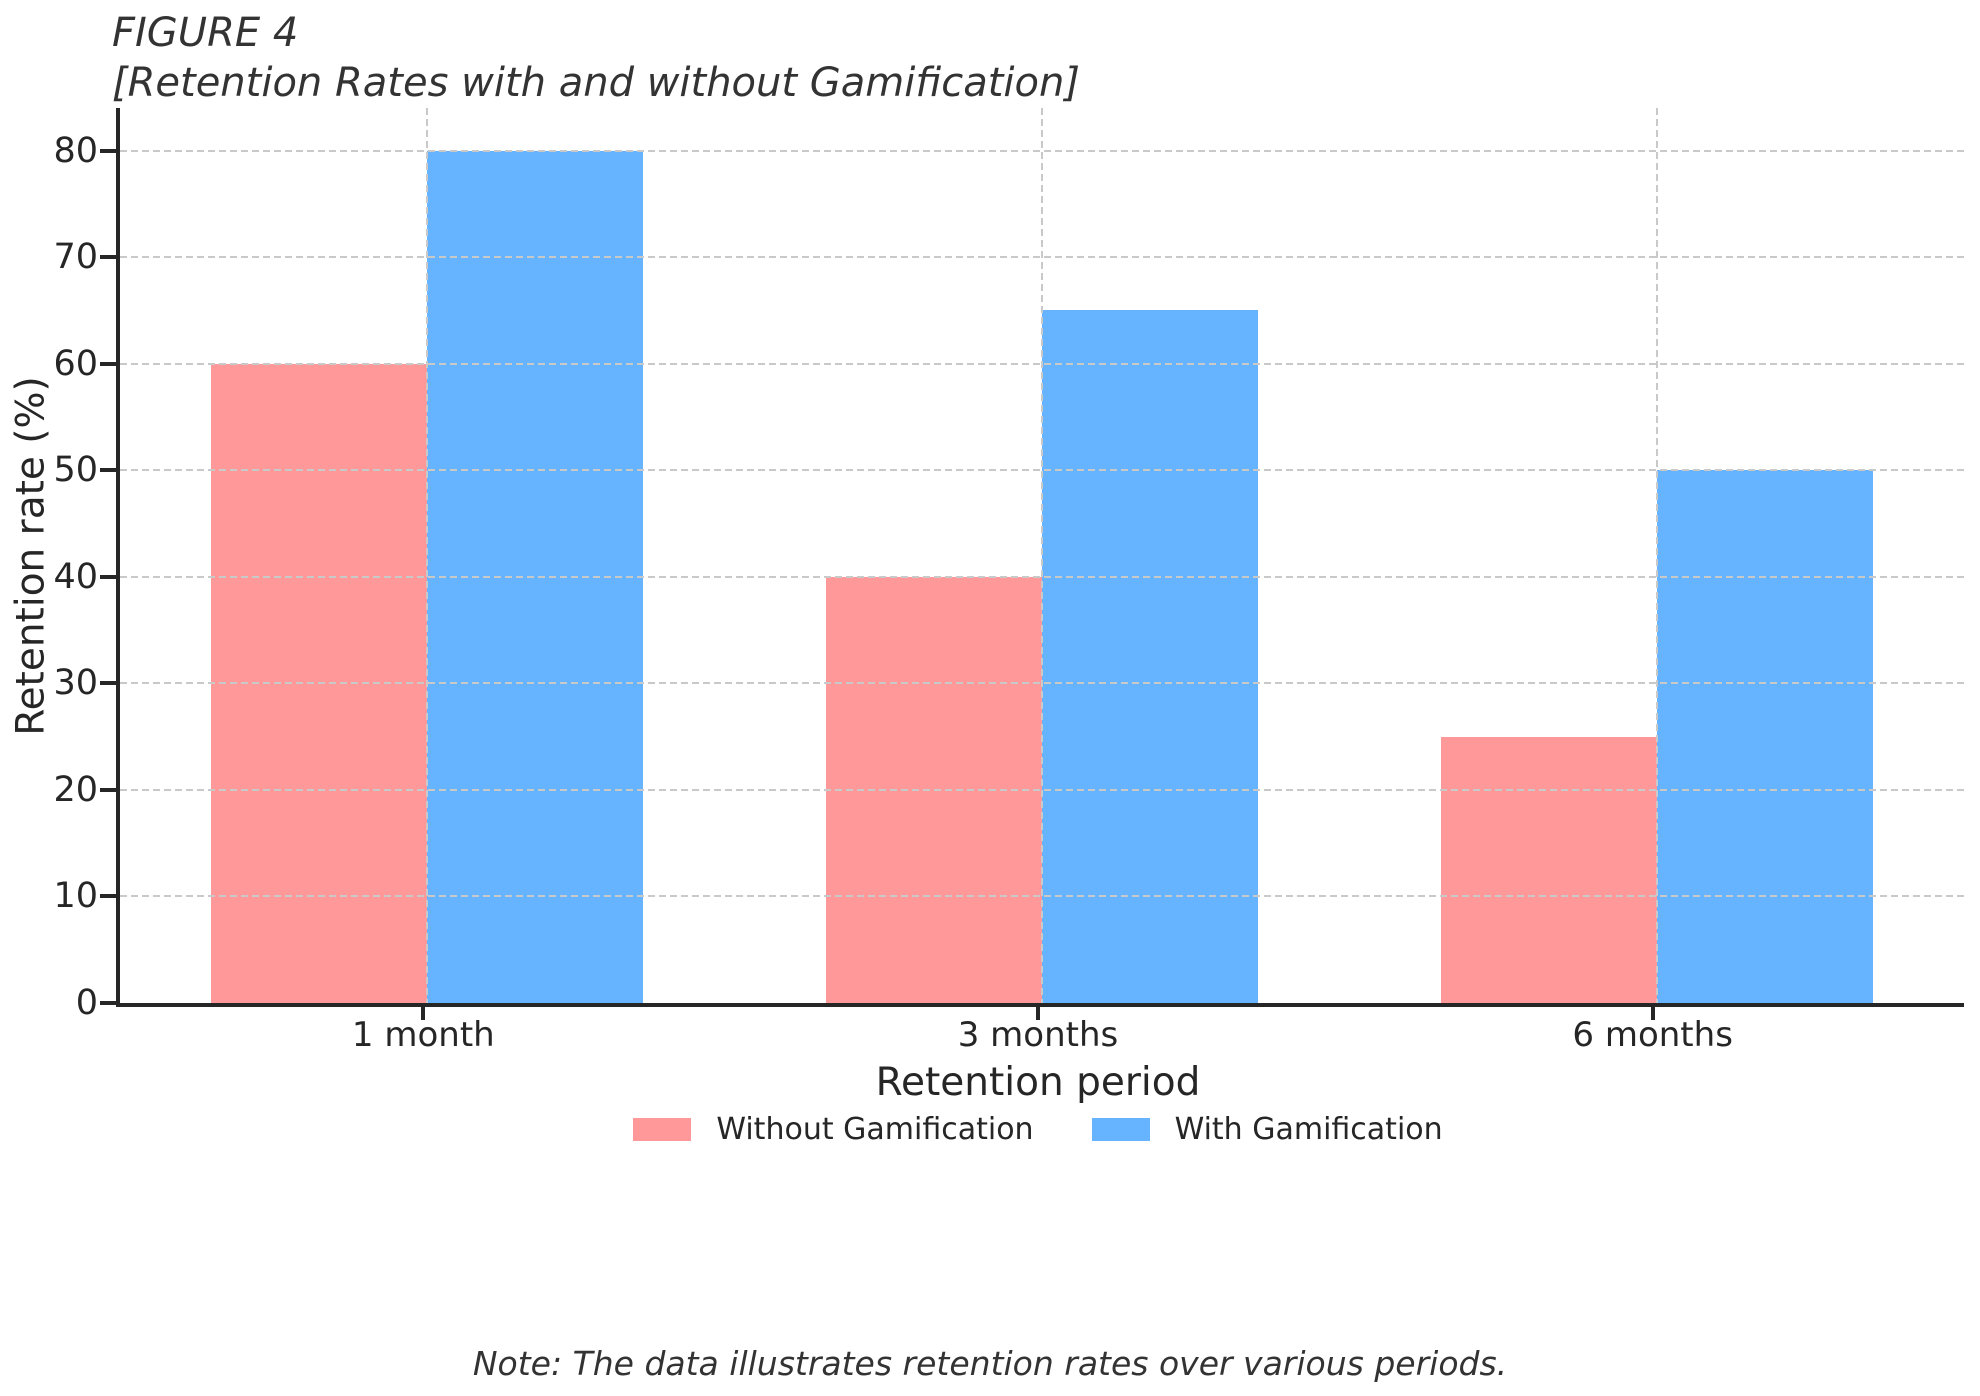  I want to click on legend-item: Without Gamification, so click(833, 1129).